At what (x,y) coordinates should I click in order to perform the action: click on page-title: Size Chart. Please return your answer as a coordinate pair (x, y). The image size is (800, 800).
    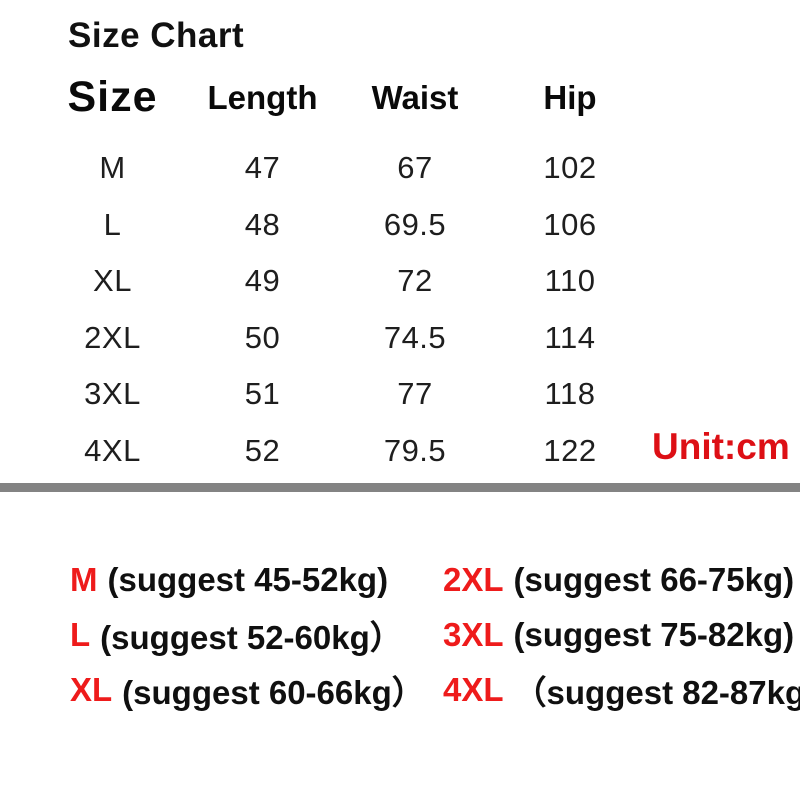
    Looking at the image, I should click on (156, 35).